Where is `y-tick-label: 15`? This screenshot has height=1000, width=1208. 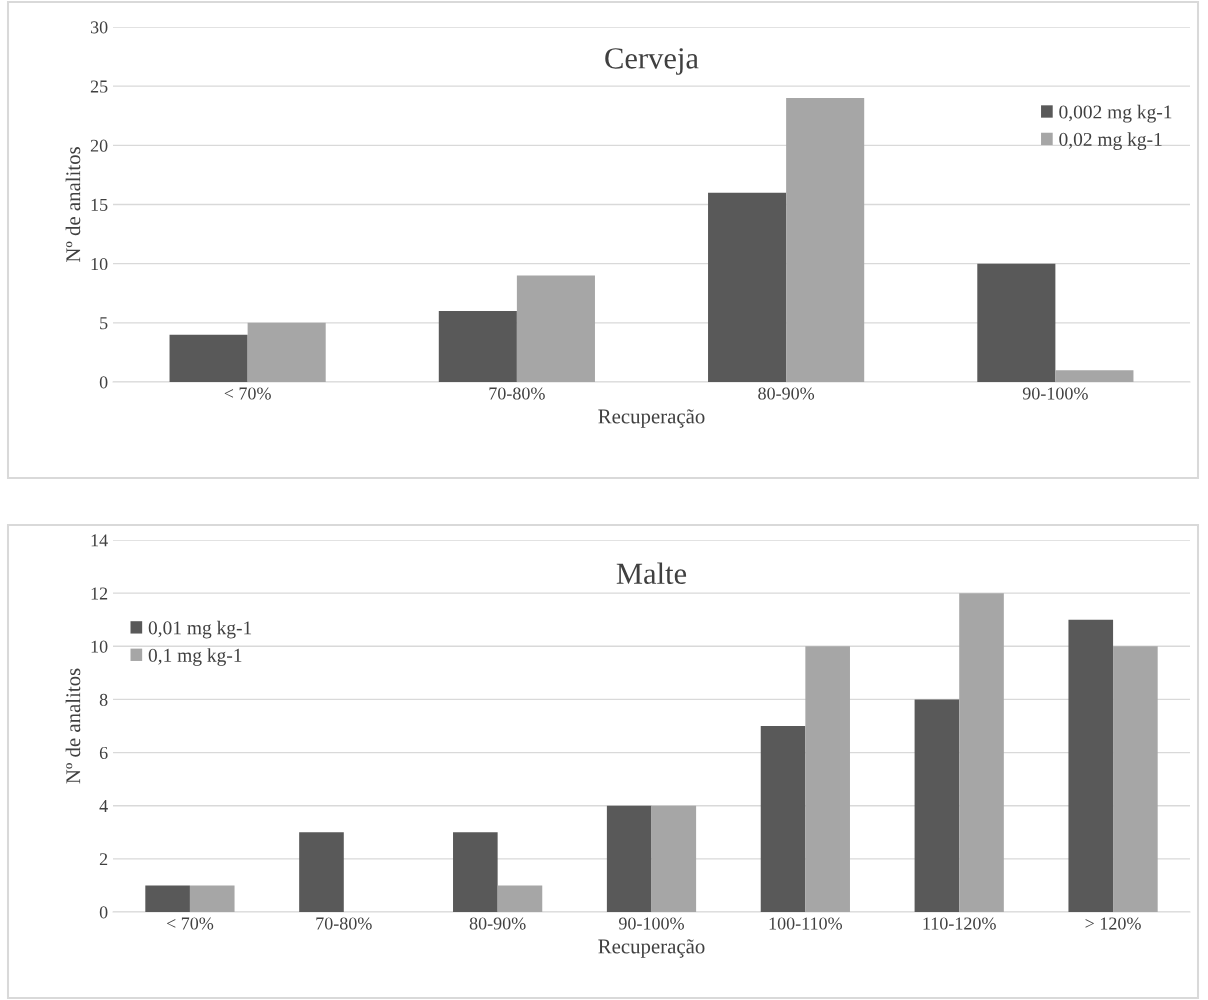 y-tick-label: 15 is located at coordinates (99, 204).